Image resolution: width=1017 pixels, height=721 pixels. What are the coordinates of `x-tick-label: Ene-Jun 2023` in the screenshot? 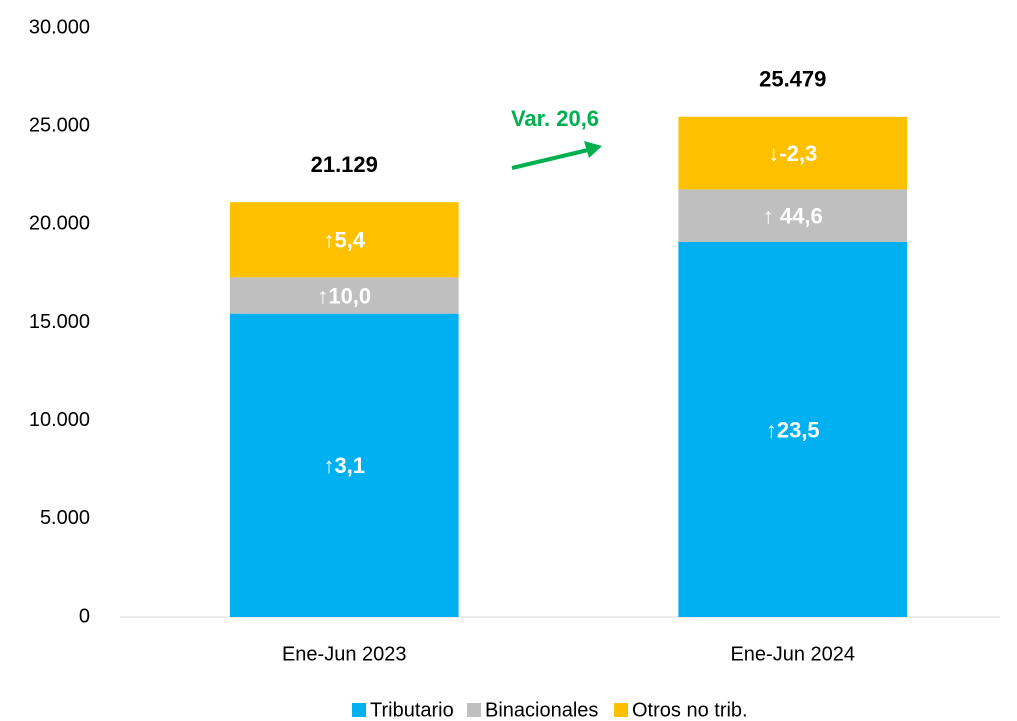 It's located at (344, 654).